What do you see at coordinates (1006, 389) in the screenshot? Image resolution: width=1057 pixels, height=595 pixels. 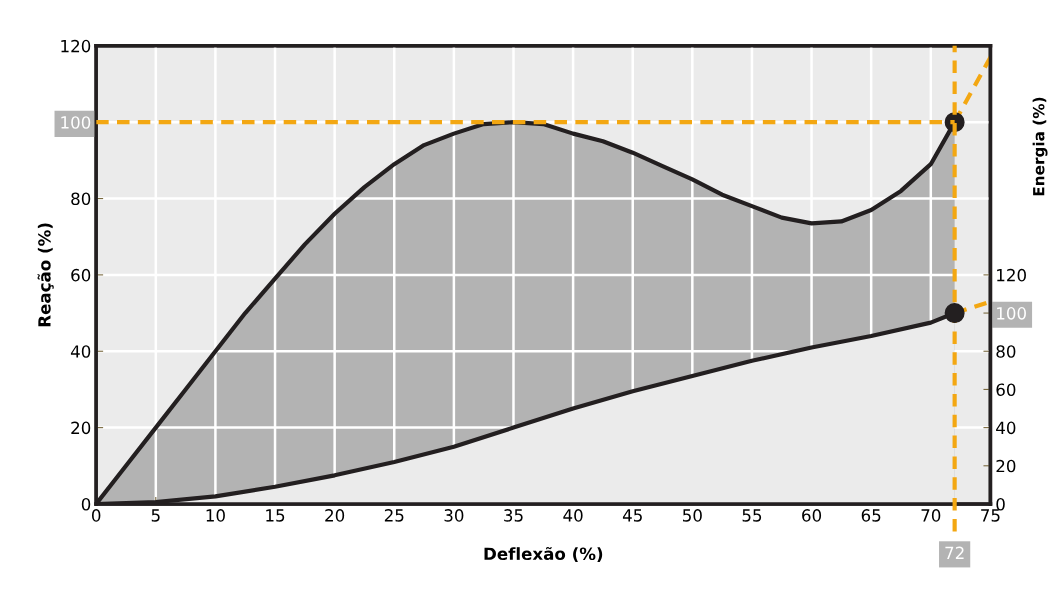 I see `y2-tick-label: 60` at bounding box center [1006, 389].